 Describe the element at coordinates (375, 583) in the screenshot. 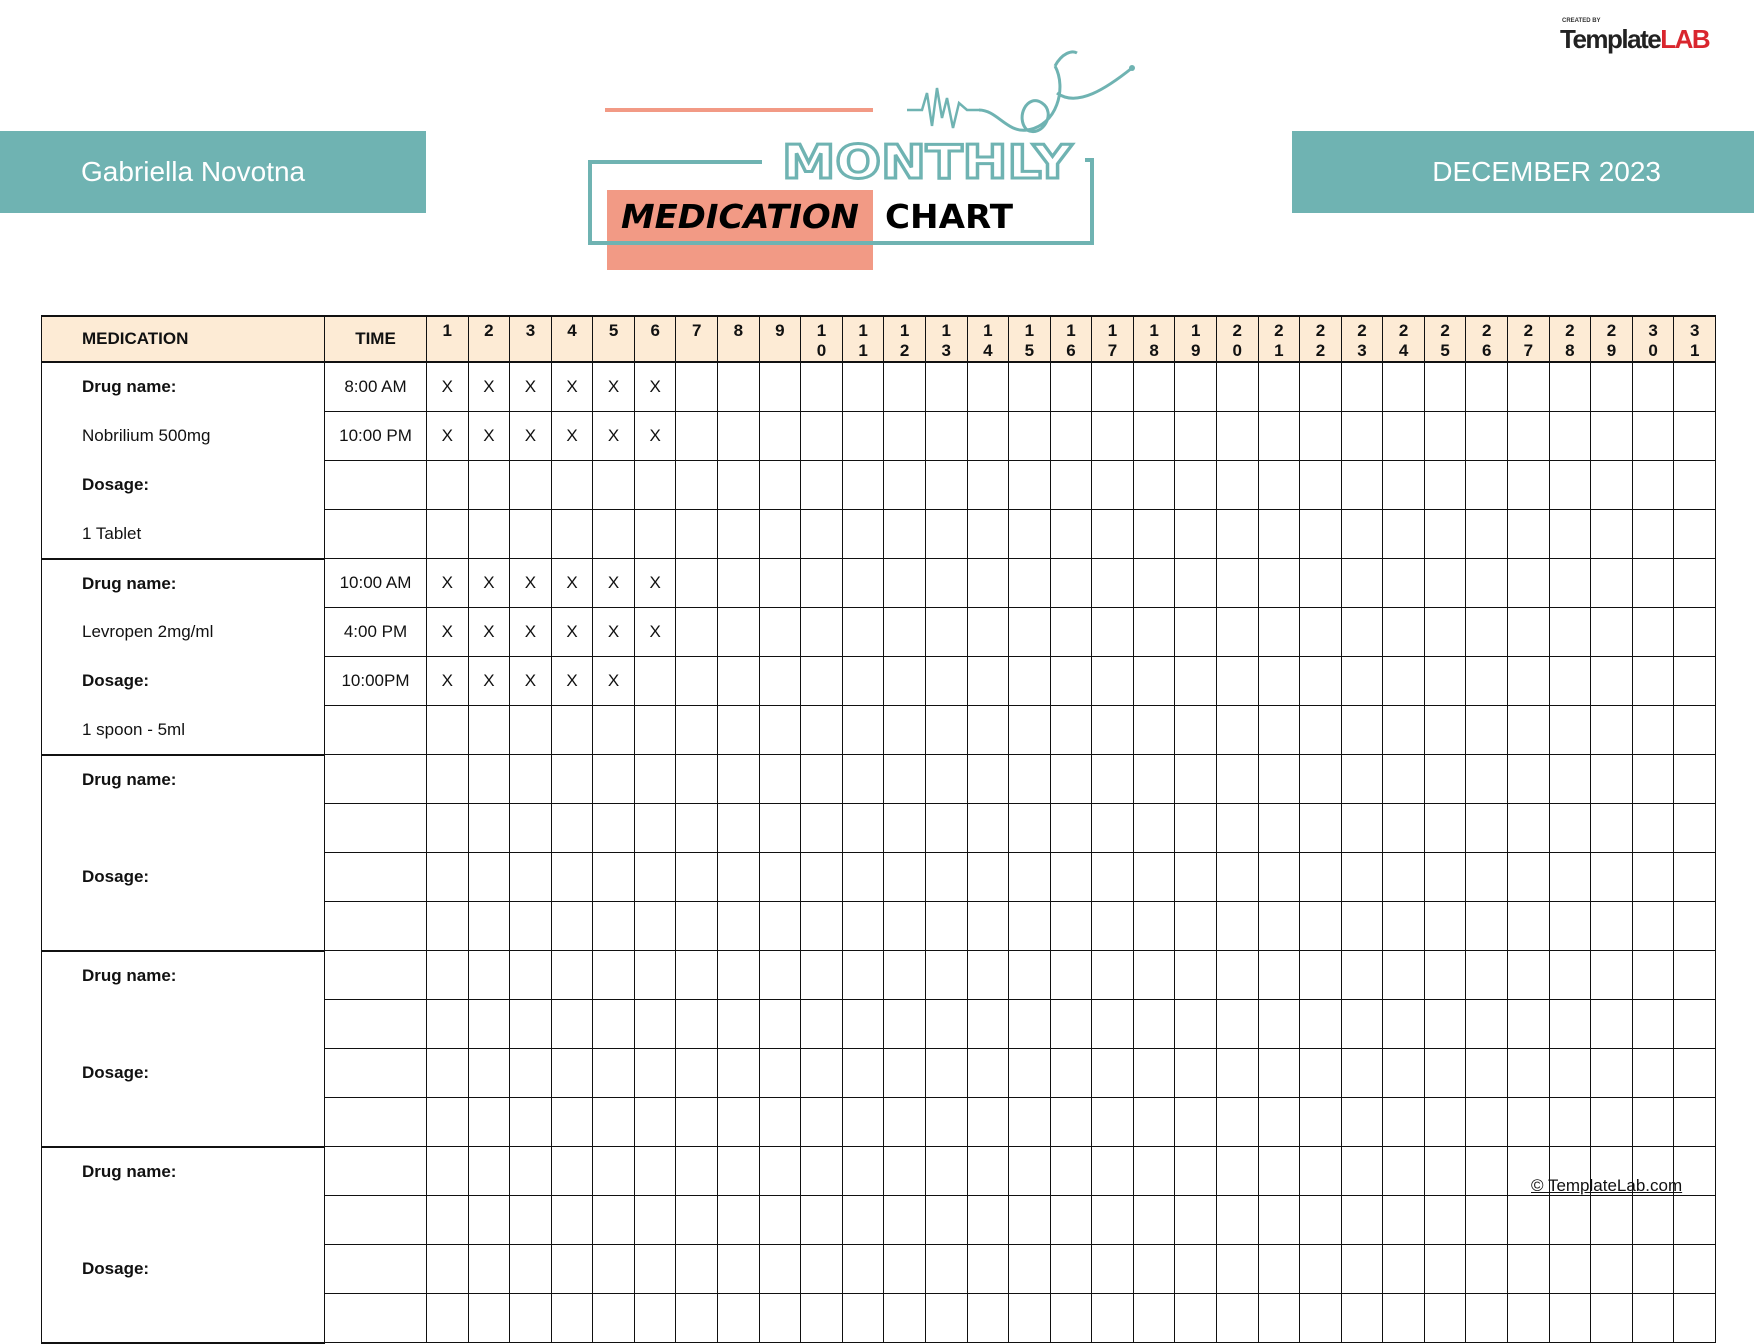

I see `time-cell: 10:00 AM` at that location.